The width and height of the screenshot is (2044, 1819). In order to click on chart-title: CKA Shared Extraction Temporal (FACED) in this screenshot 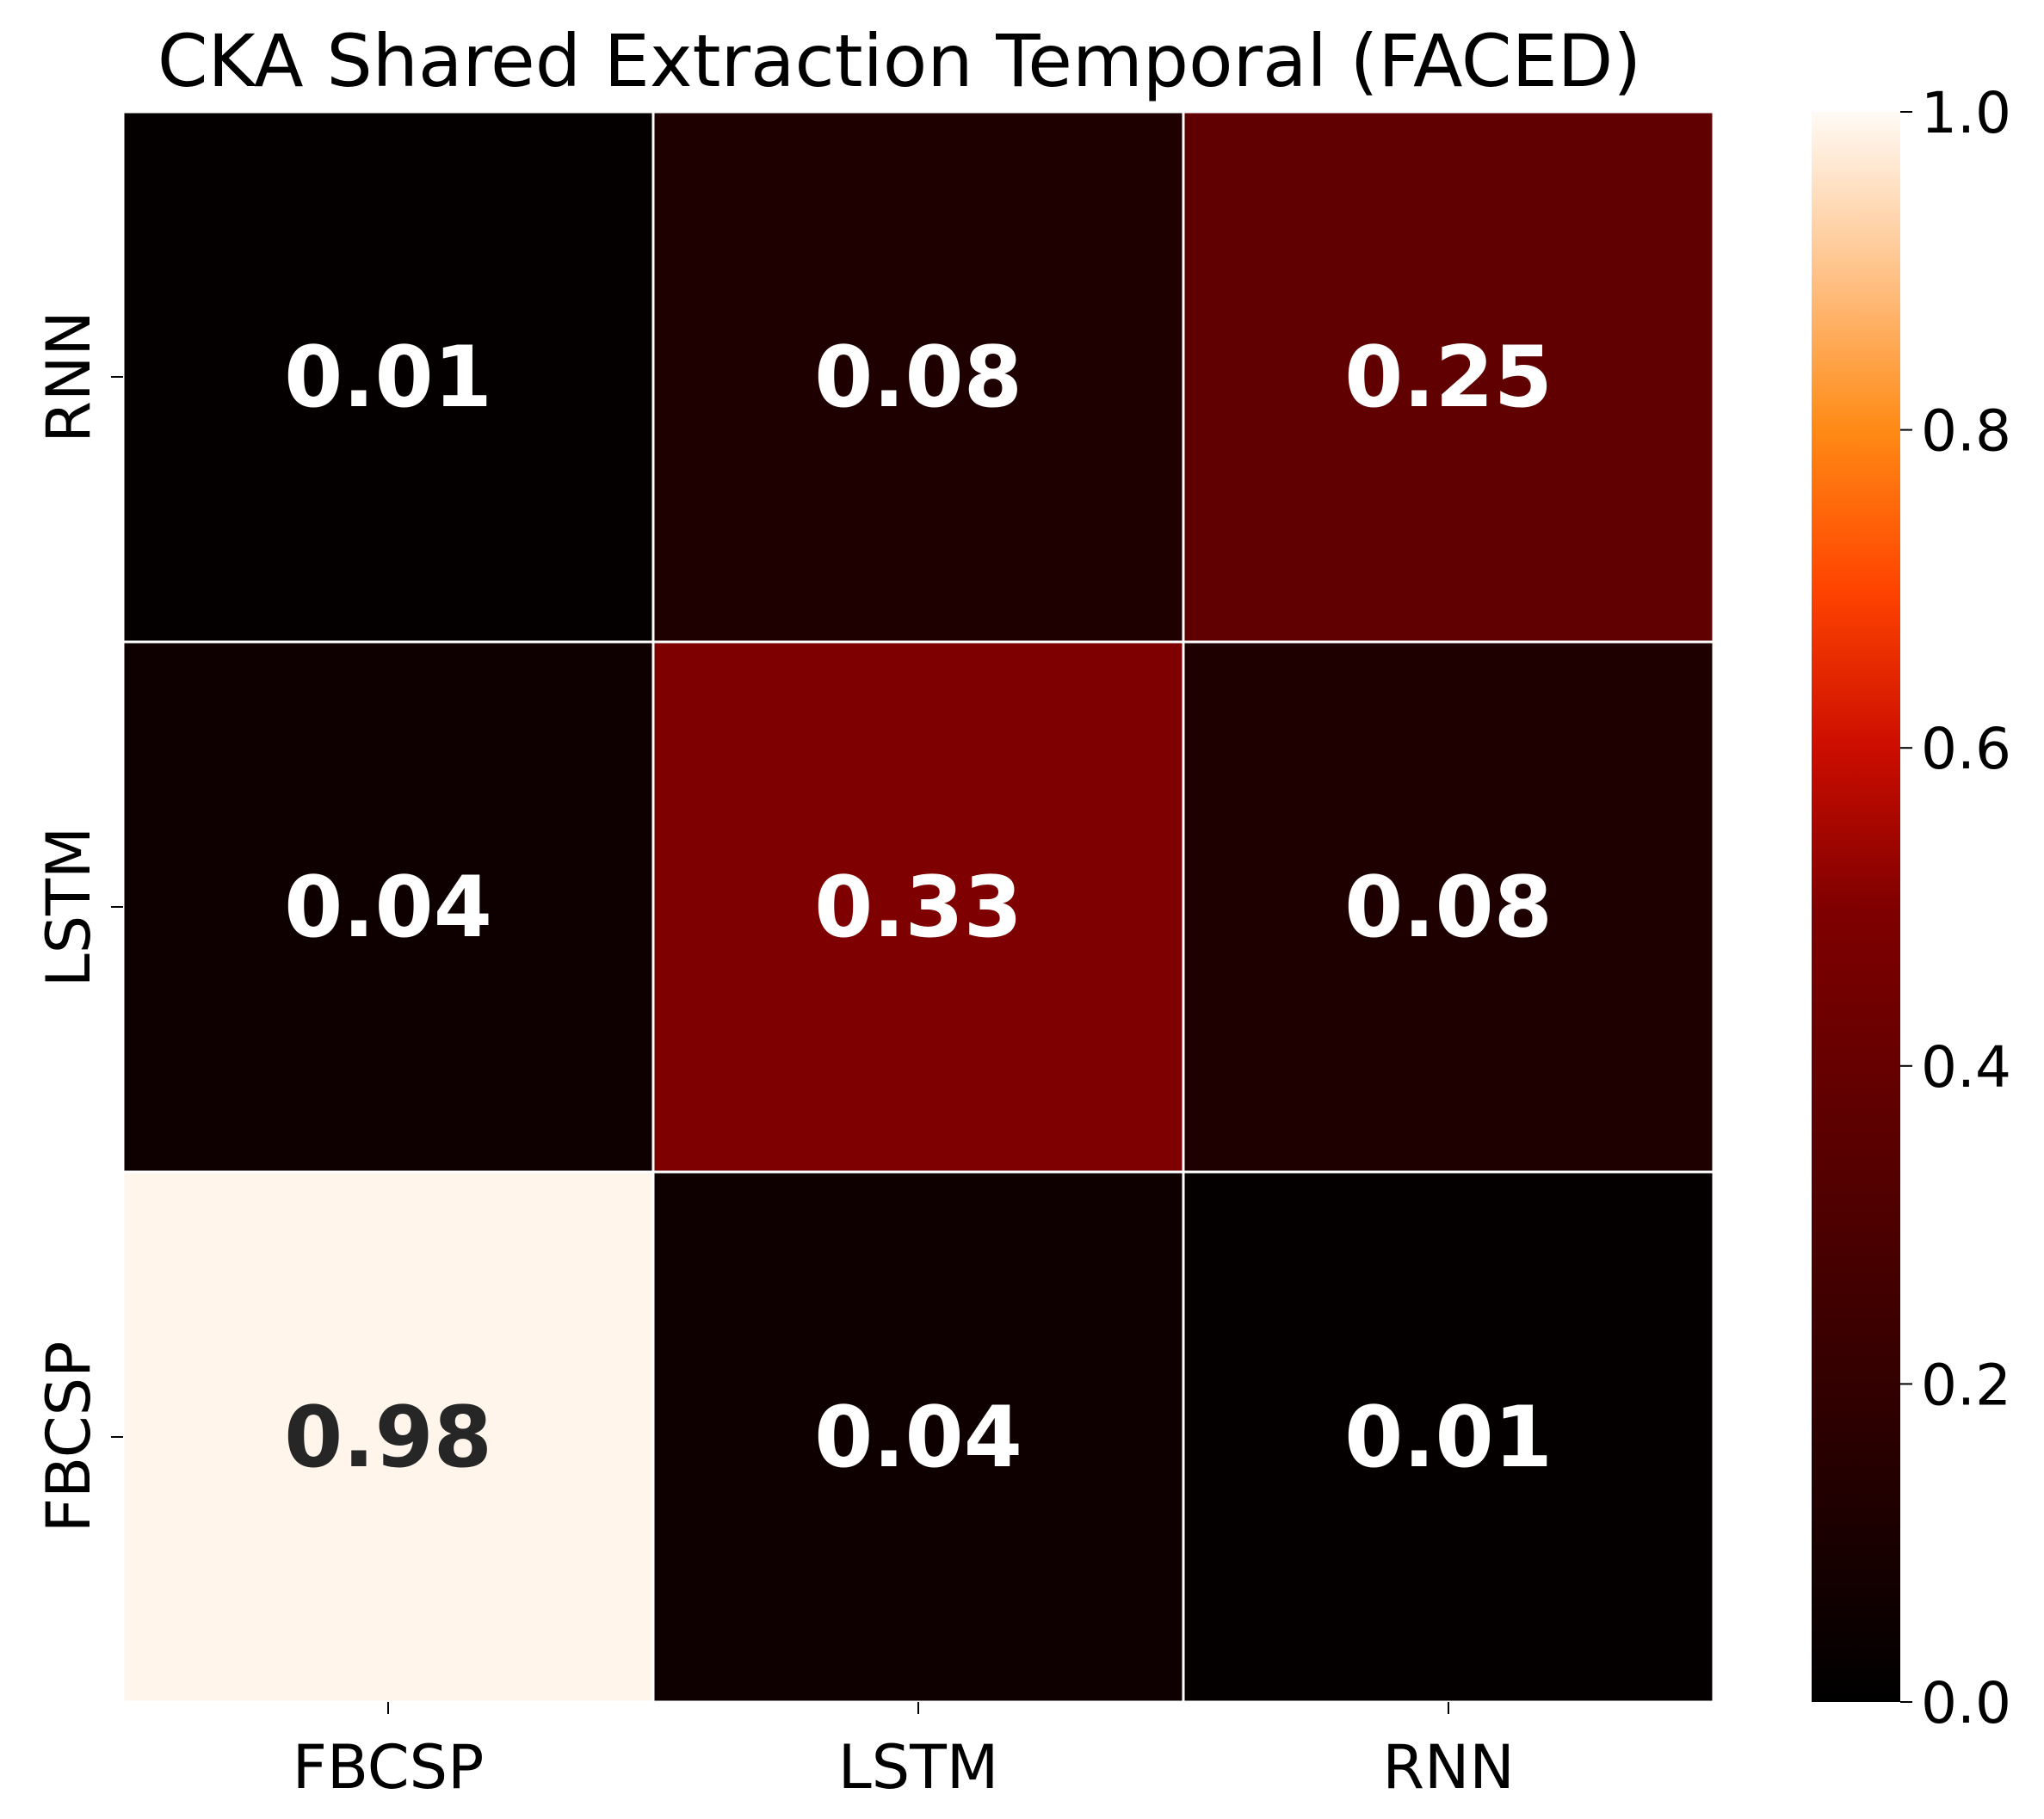, I will do `click(899, 61)`.